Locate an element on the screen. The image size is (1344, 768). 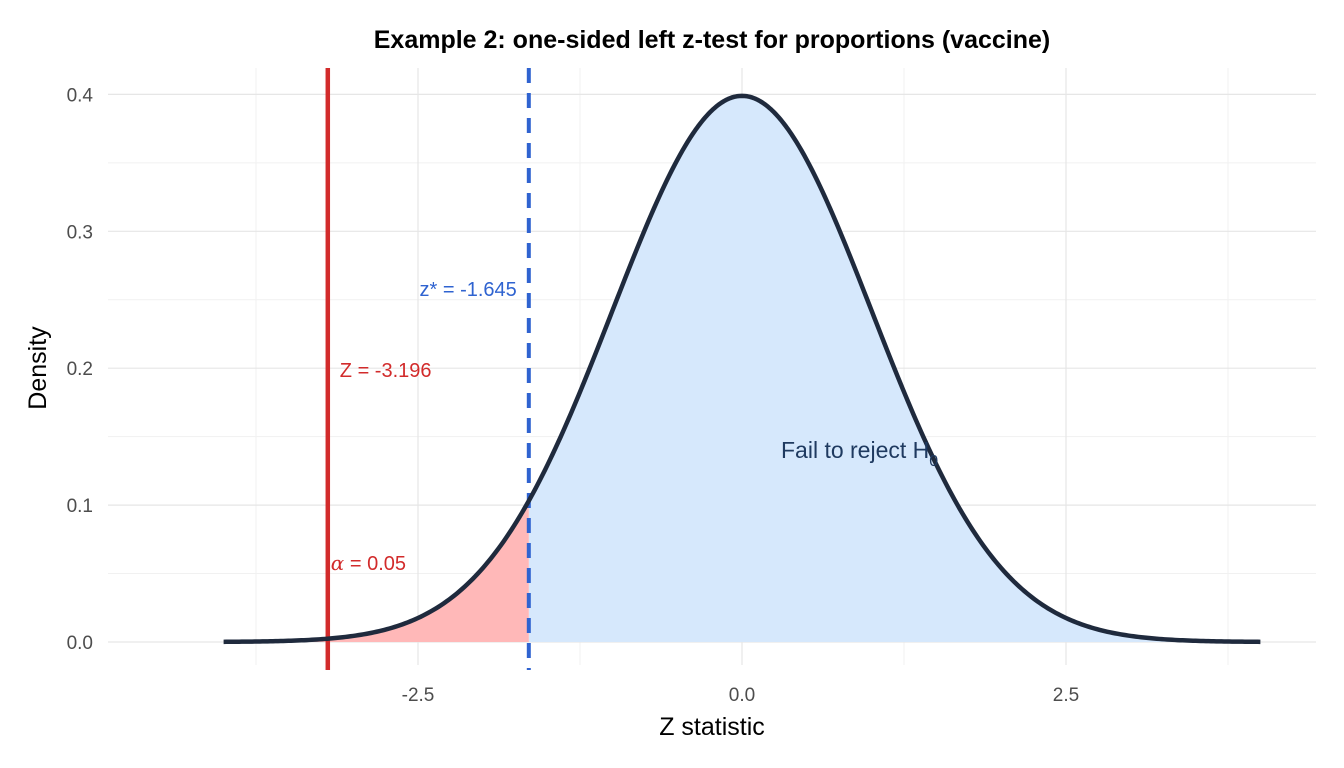
x-ticks: -2.5 0.0 2.5 is located at coordinates (741, 695).